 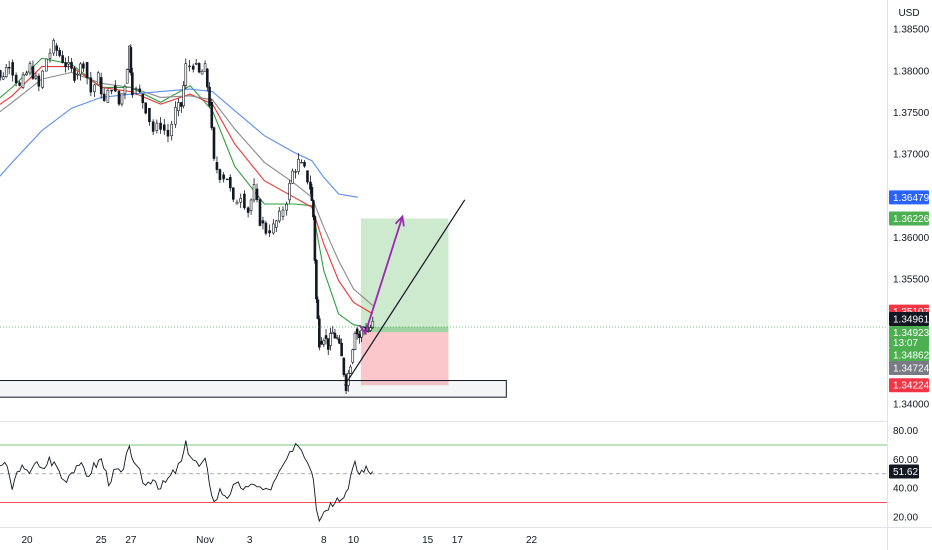 What do you see at coordinates (911, 113) in the screenshot?
I see `price-tick-label: 1.37500` at bounding box center [911, 113].